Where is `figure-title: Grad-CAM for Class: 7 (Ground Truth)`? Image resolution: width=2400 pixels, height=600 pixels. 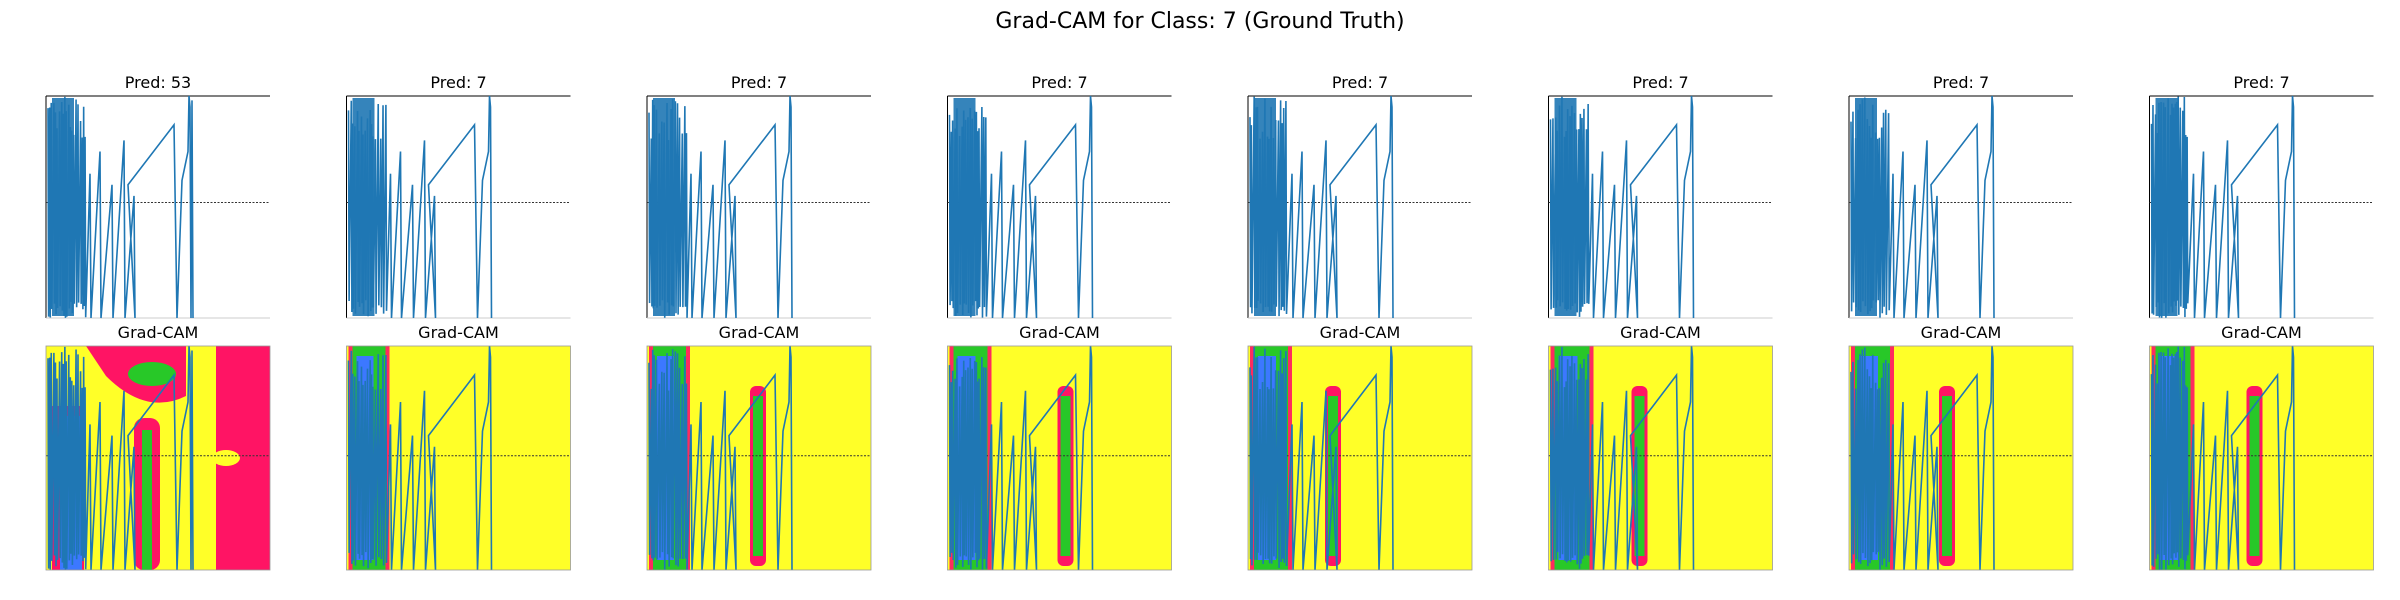 figure-title: Grad-CAM for Class: 7 (Ground Truth) is located at coordinates (1199, 21).